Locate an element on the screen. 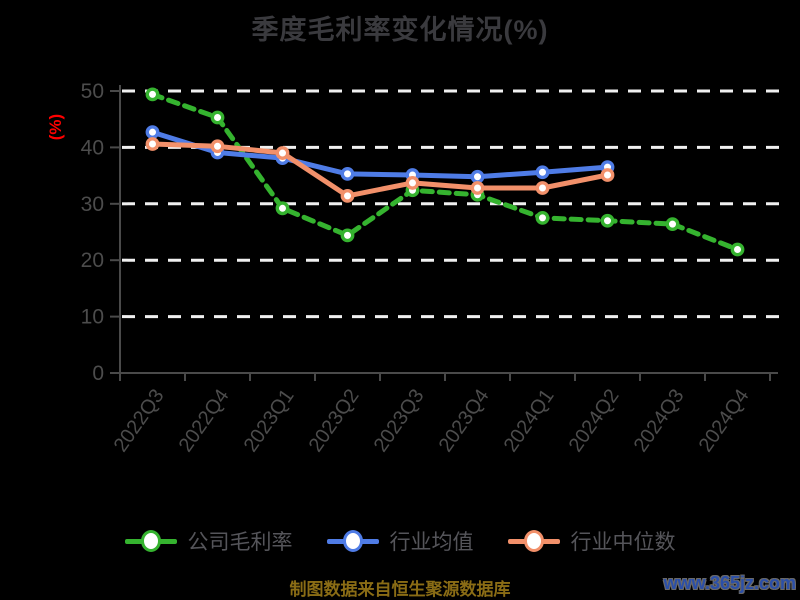 The height and width of the screenshot is (600, 800). y-axis-tick-label: 0 is located at coordinates (98, 373).